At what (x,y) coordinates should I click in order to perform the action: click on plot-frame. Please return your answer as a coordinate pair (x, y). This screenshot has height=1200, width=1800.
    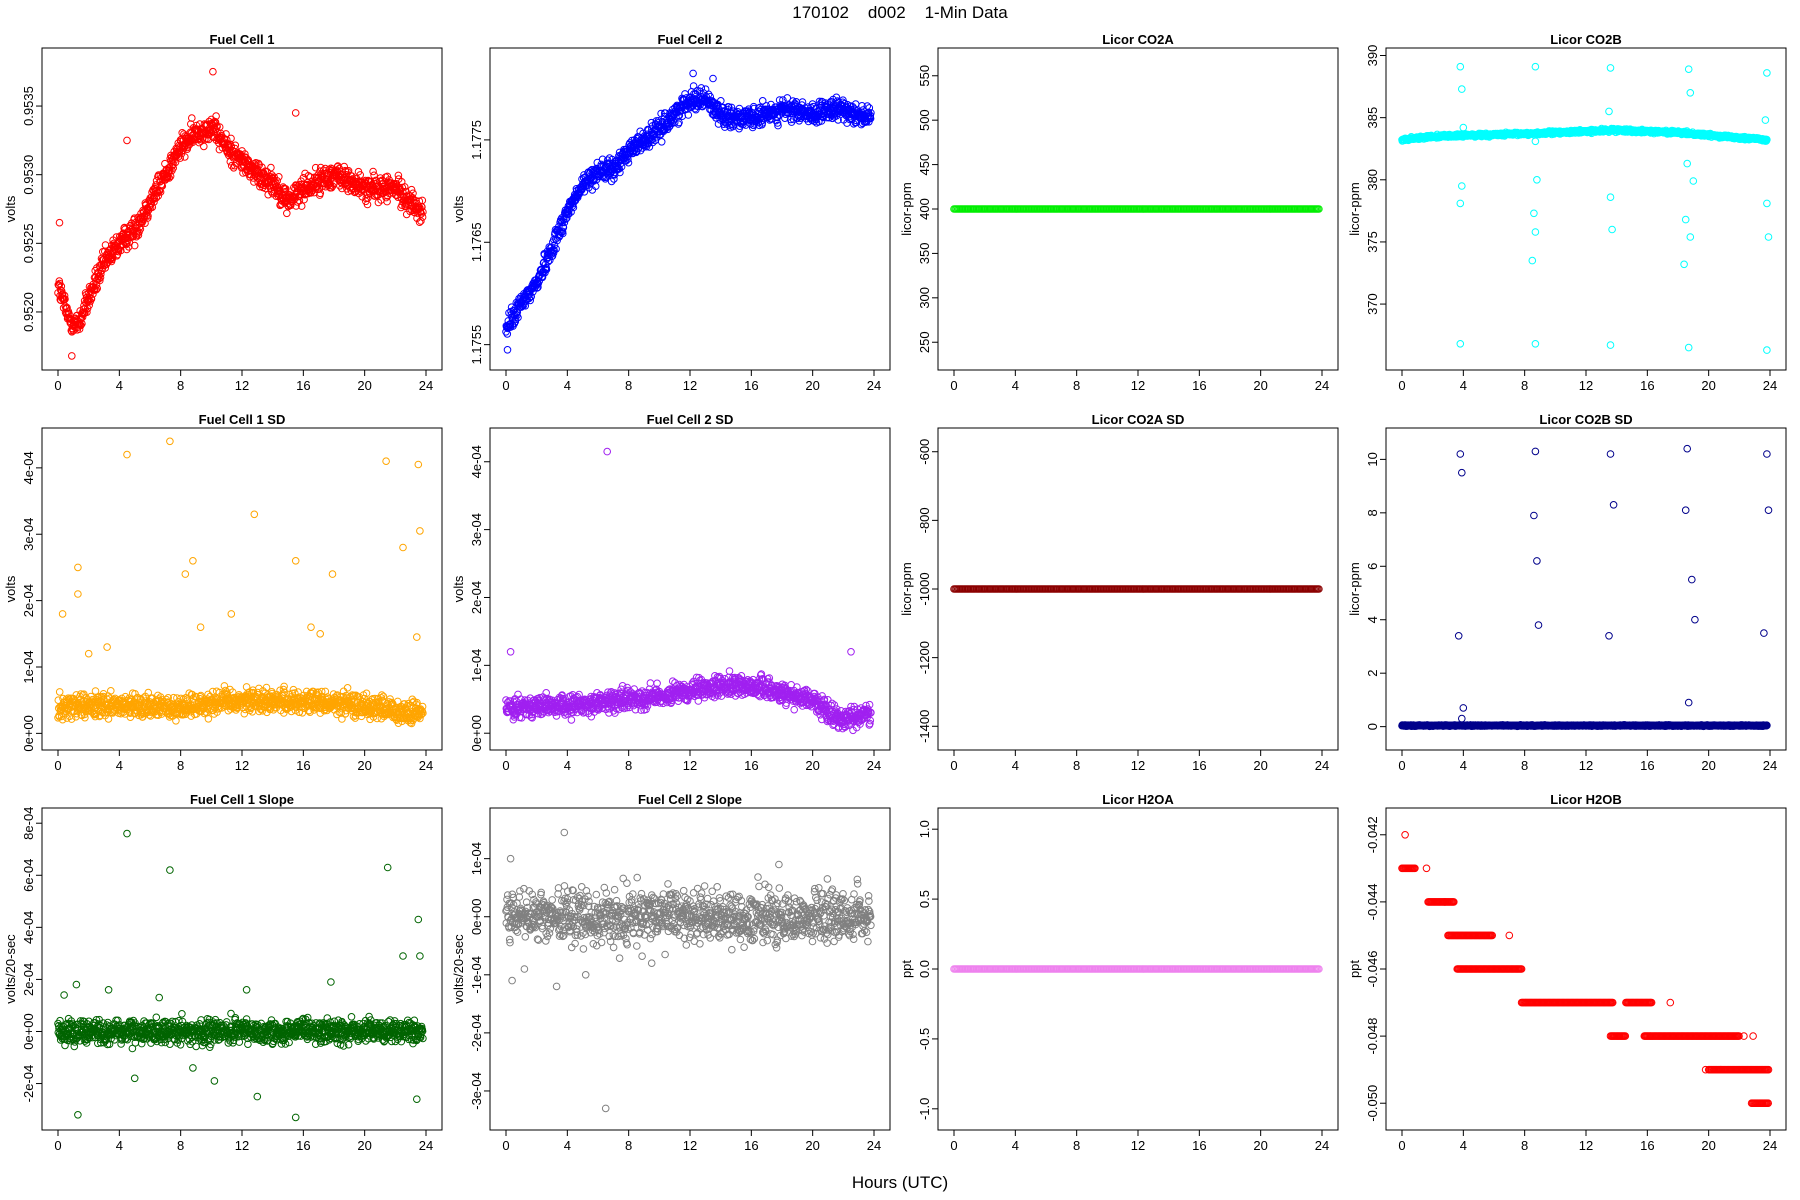
    Looking at the image, I should click on (1586, 209).